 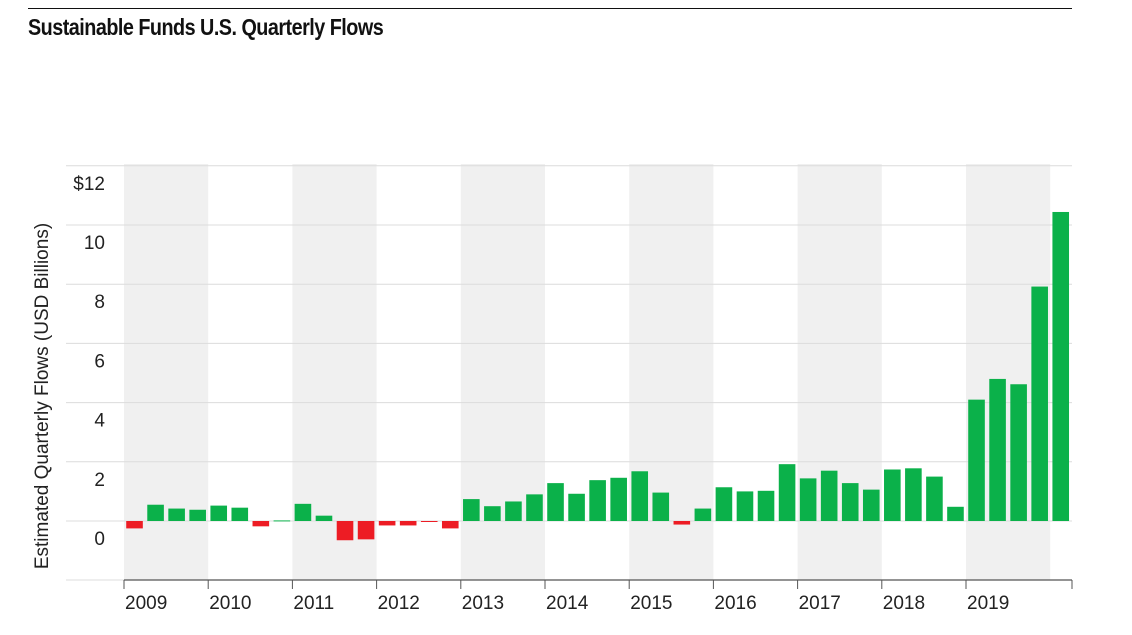 I want to click on bar-2014-Q2, so click(x=576, y=507).